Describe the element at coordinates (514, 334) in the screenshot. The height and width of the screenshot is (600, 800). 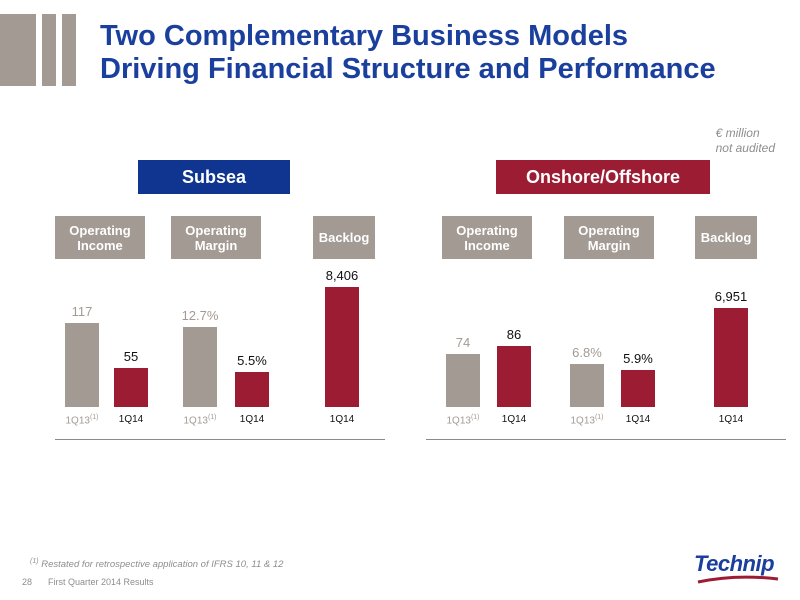
I see `onshore-panel0-bar-1q14-value-label: 86` at that location.